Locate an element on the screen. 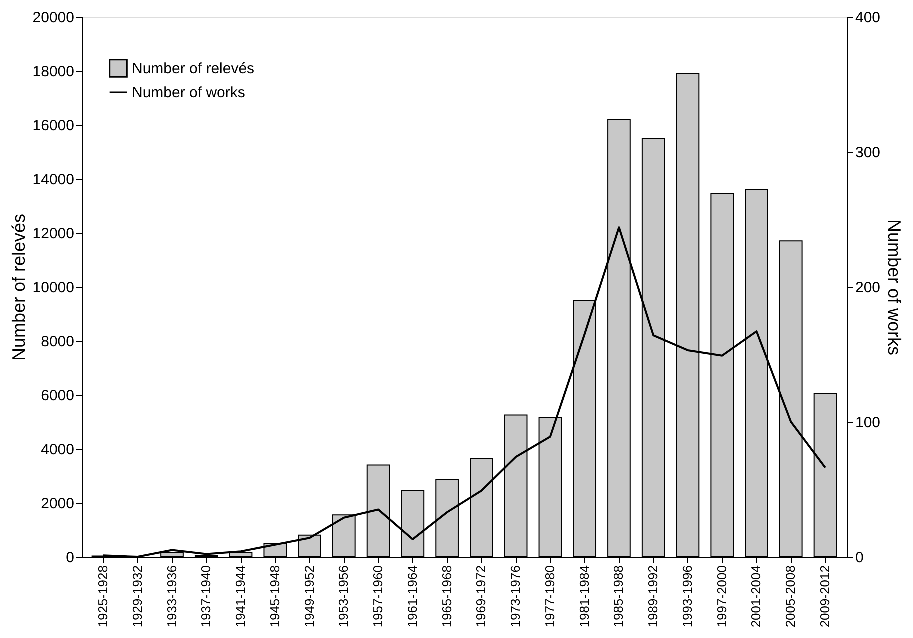  x-tick-label: 2009-2012 is located at coordinates (825, 597).